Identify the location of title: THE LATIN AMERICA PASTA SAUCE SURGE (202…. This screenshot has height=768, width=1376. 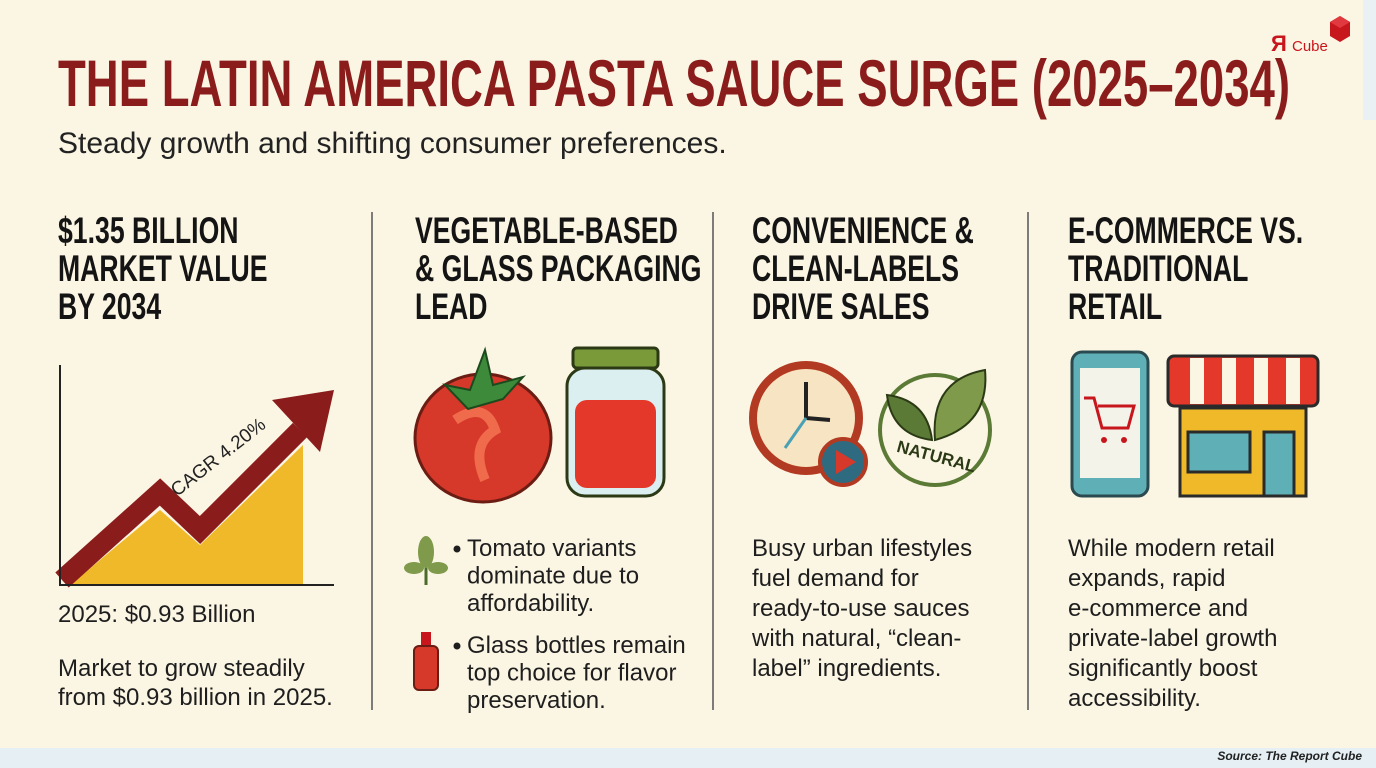
(674, 83).